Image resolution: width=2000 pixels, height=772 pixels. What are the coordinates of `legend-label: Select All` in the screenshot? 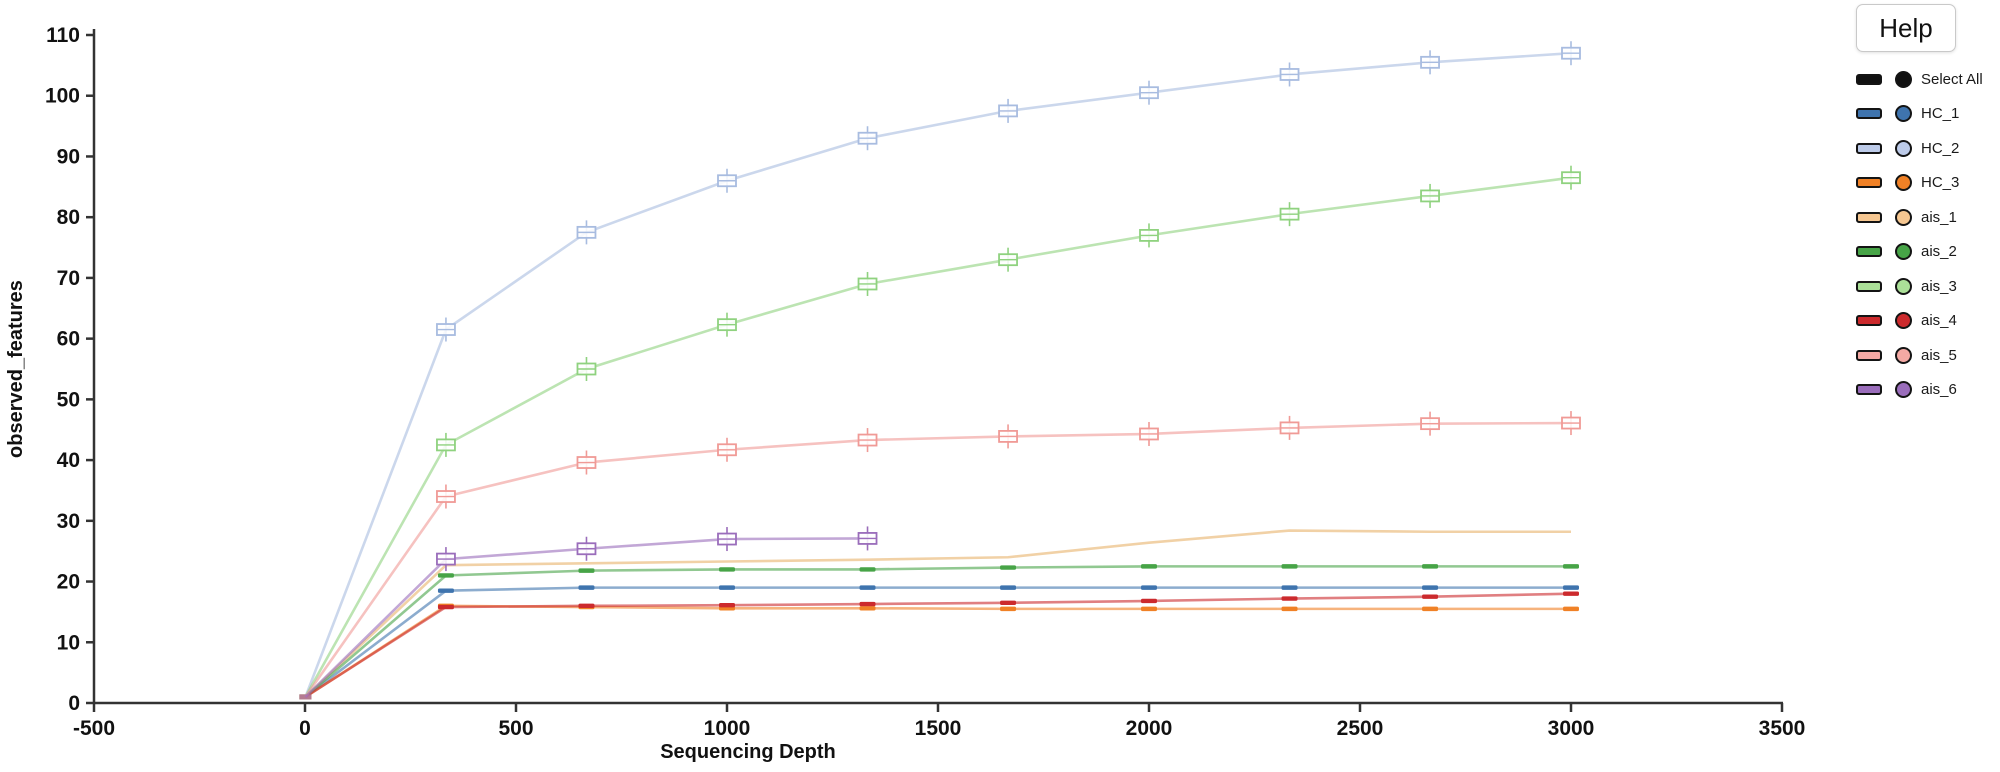 It's located at (1952, 79).